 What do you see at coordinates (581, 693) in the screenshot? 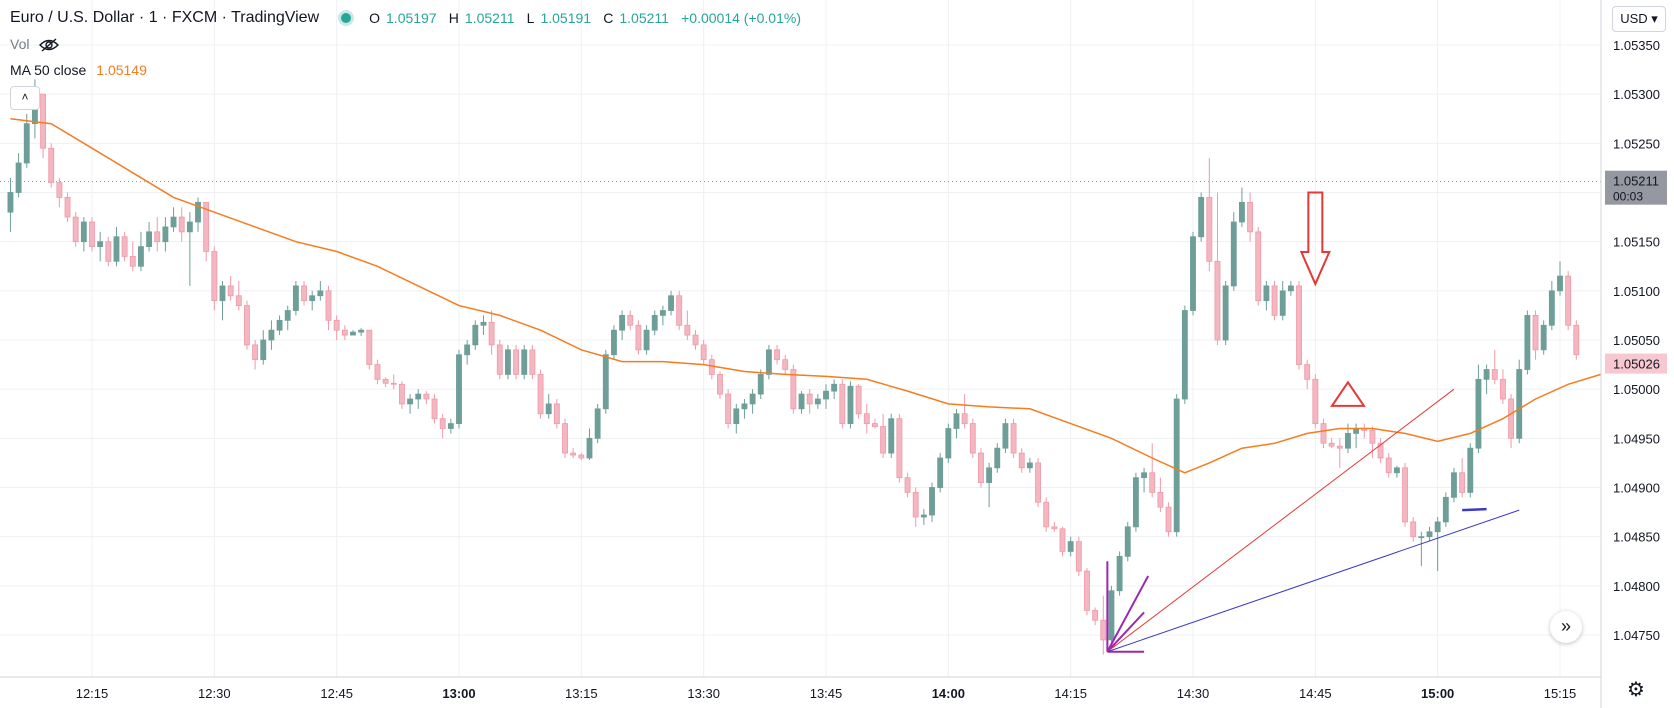
I see `time-tick-label: 13:15` at bounding box center [581, 693].